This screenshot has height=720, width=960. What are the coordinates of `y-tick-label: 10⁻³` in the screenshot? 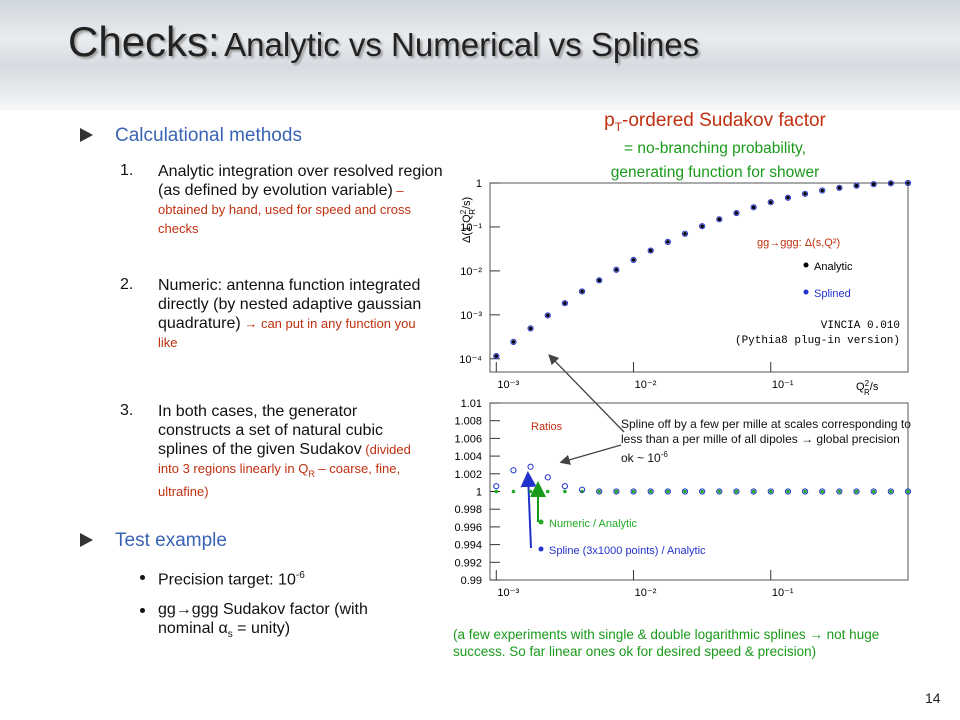 It's located at (471, 316).